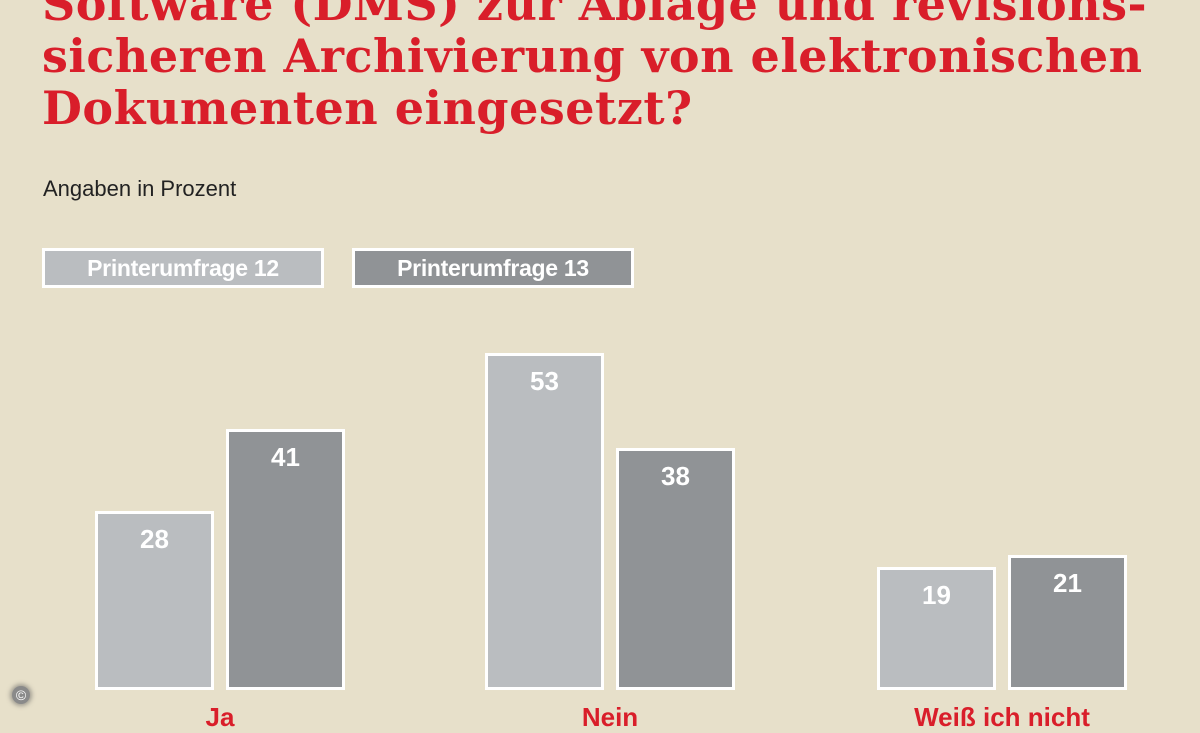  What do you see at coordinates (140, 188) in the screenshot?
I see `chart-subtitle: Angaben in Prozent` at bounding box center [140, 188].